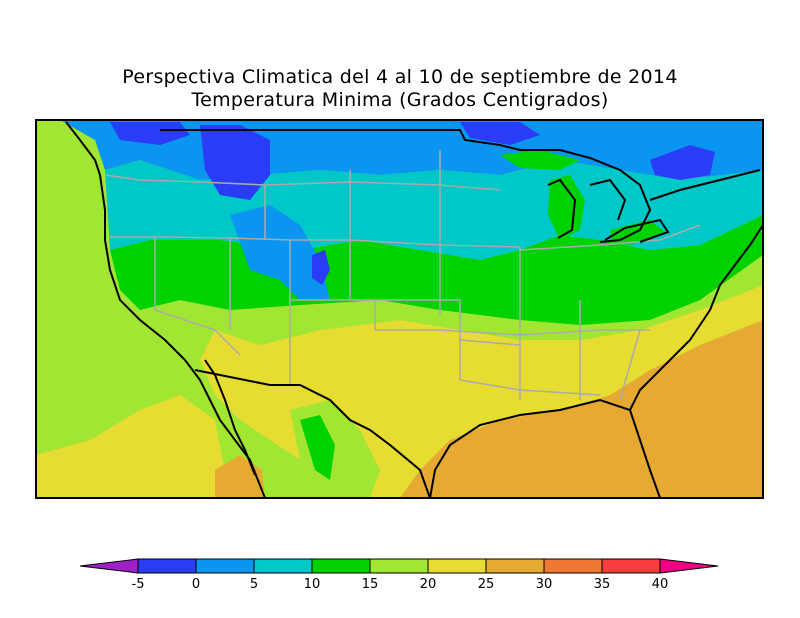 The width and height of the screenshot is (800, 618). I want to click on legend-label: 40, so click(660, 584).